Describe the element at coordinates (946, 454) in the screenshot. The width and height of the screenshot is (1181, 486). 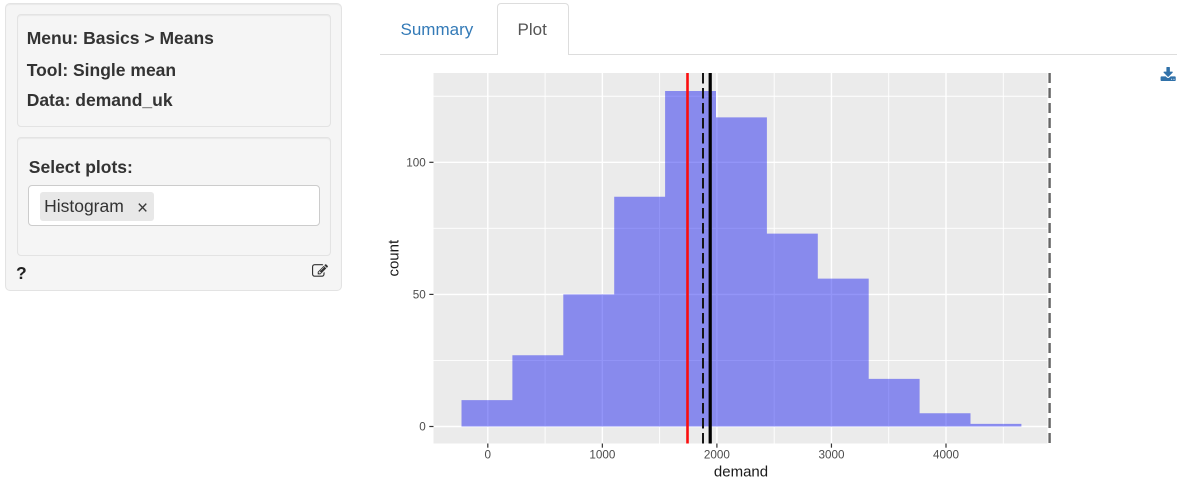
I see `svg-text: 4000` at that location.